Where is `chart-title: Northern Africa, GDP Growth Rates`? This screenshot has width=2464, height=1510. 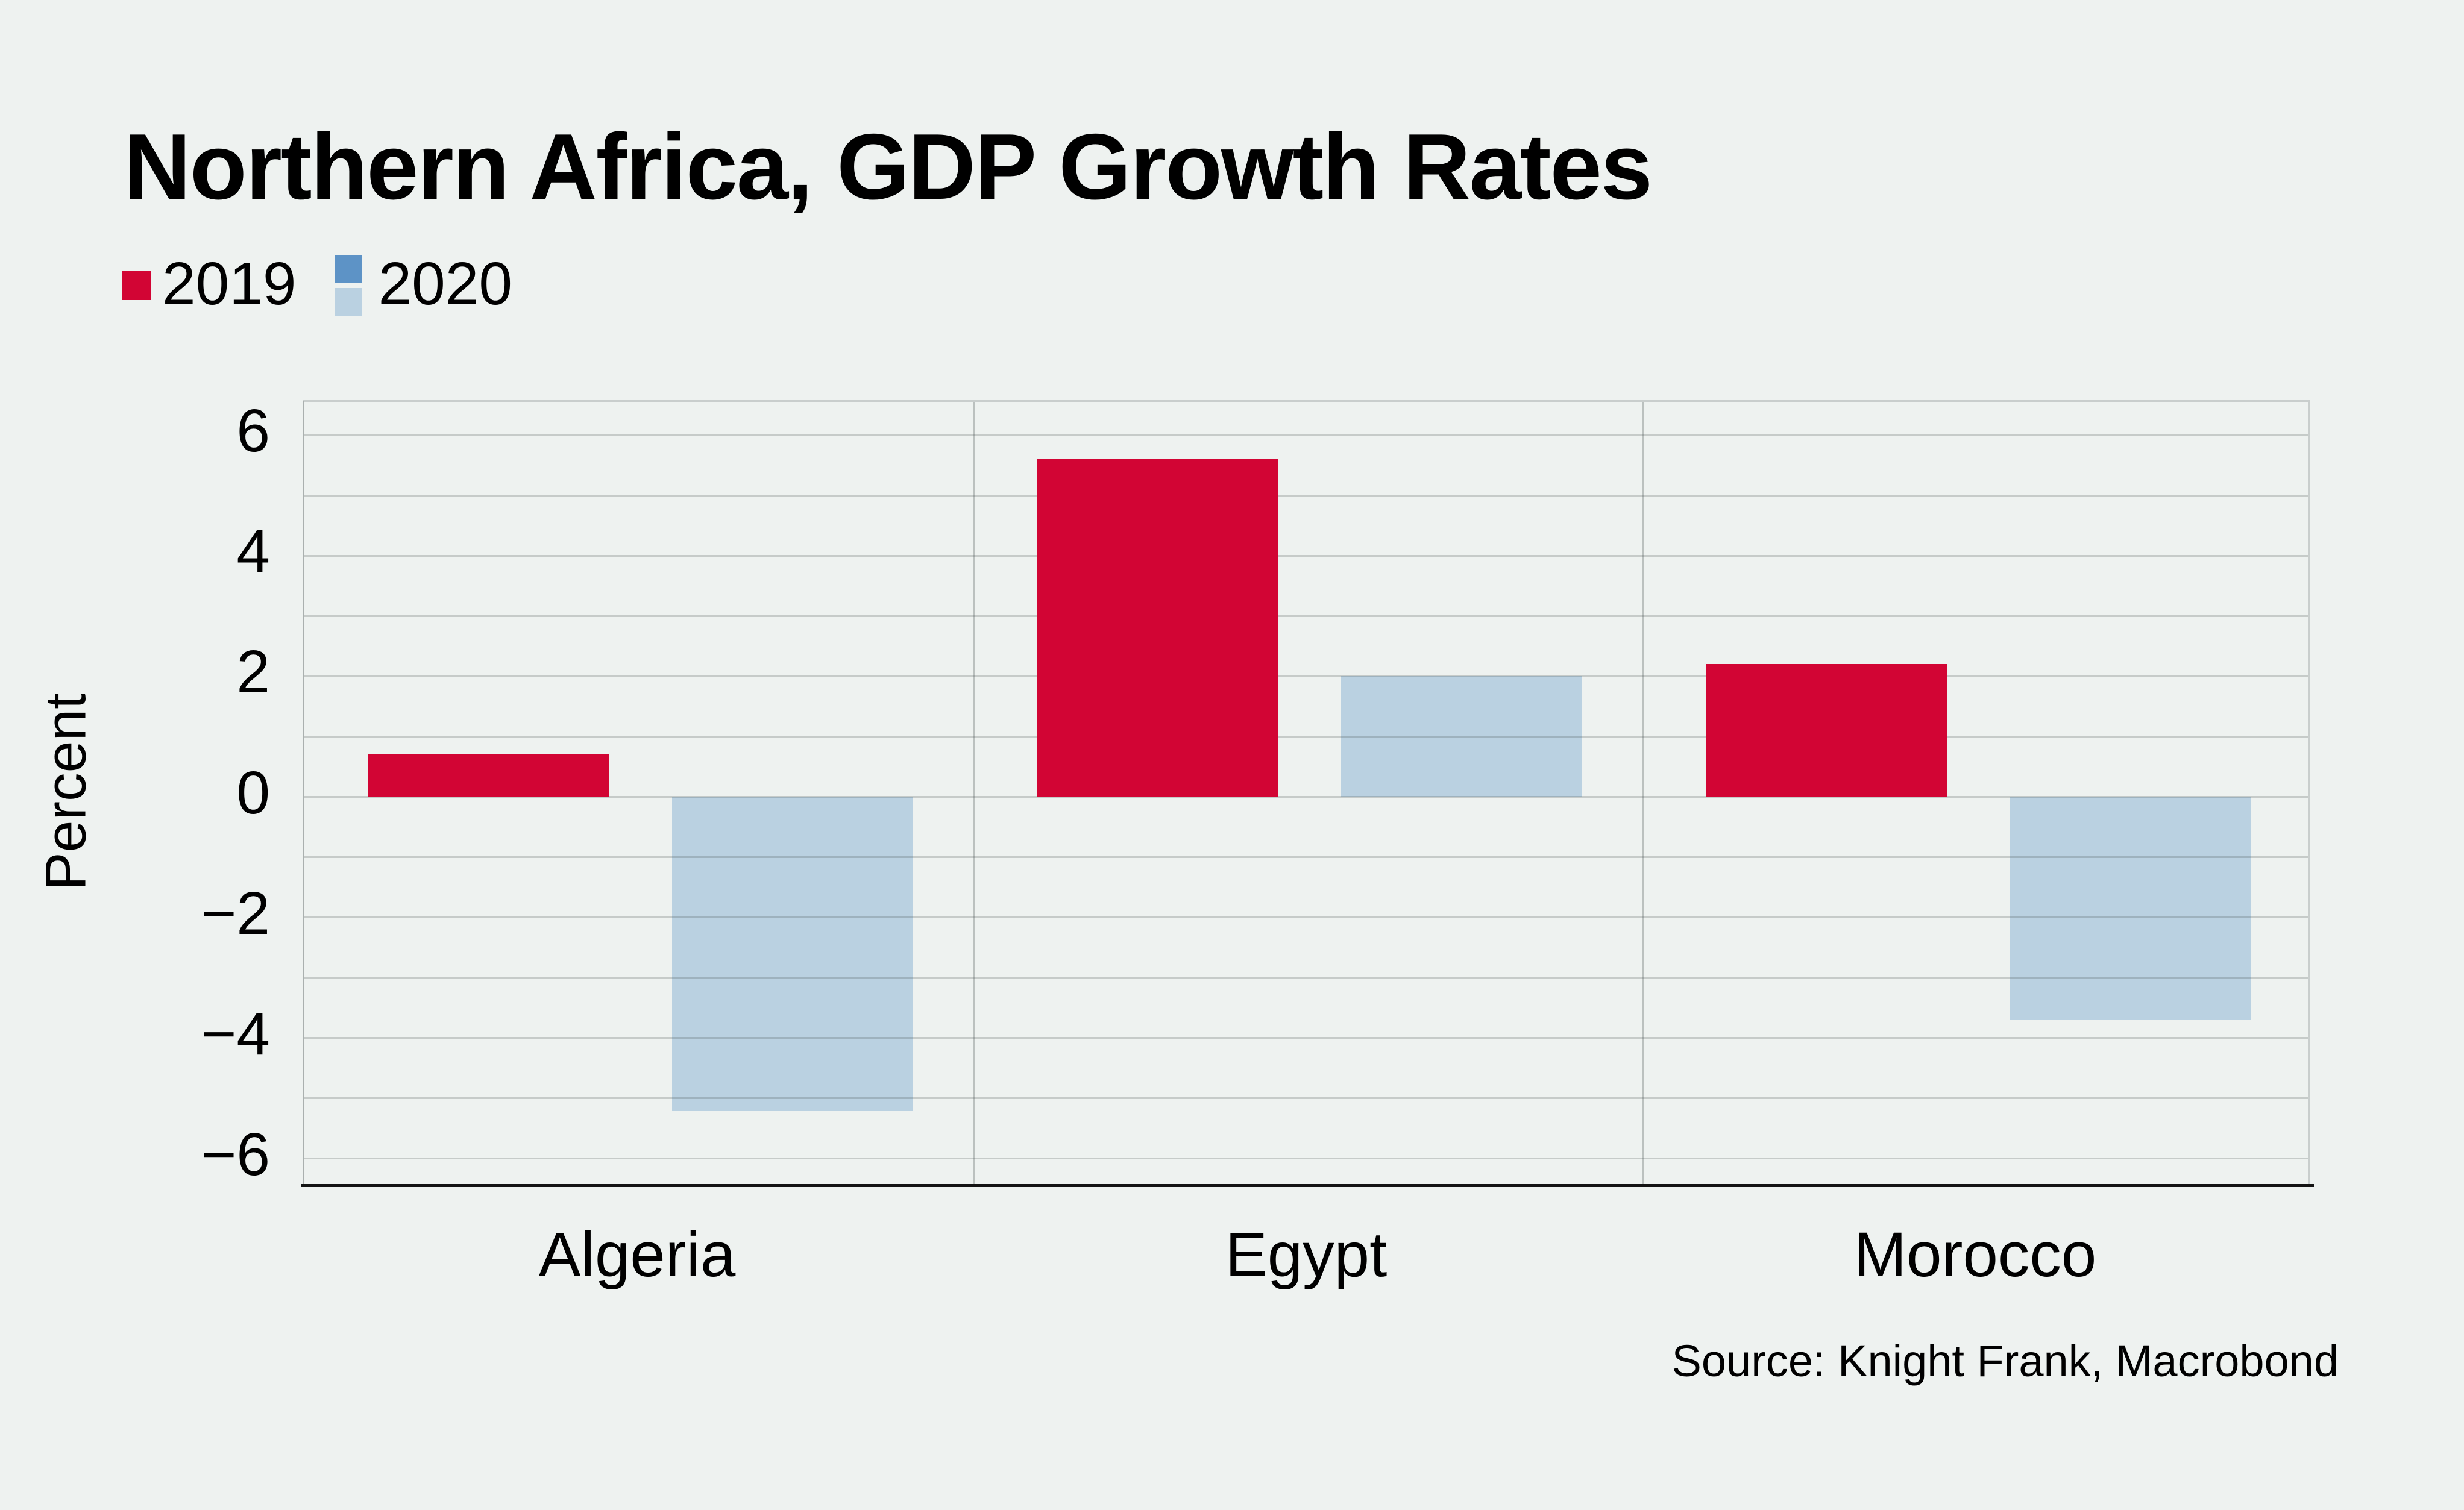 chart-title: Northern Africa, GDP Growth Rates is located at coordinates (888, 166).